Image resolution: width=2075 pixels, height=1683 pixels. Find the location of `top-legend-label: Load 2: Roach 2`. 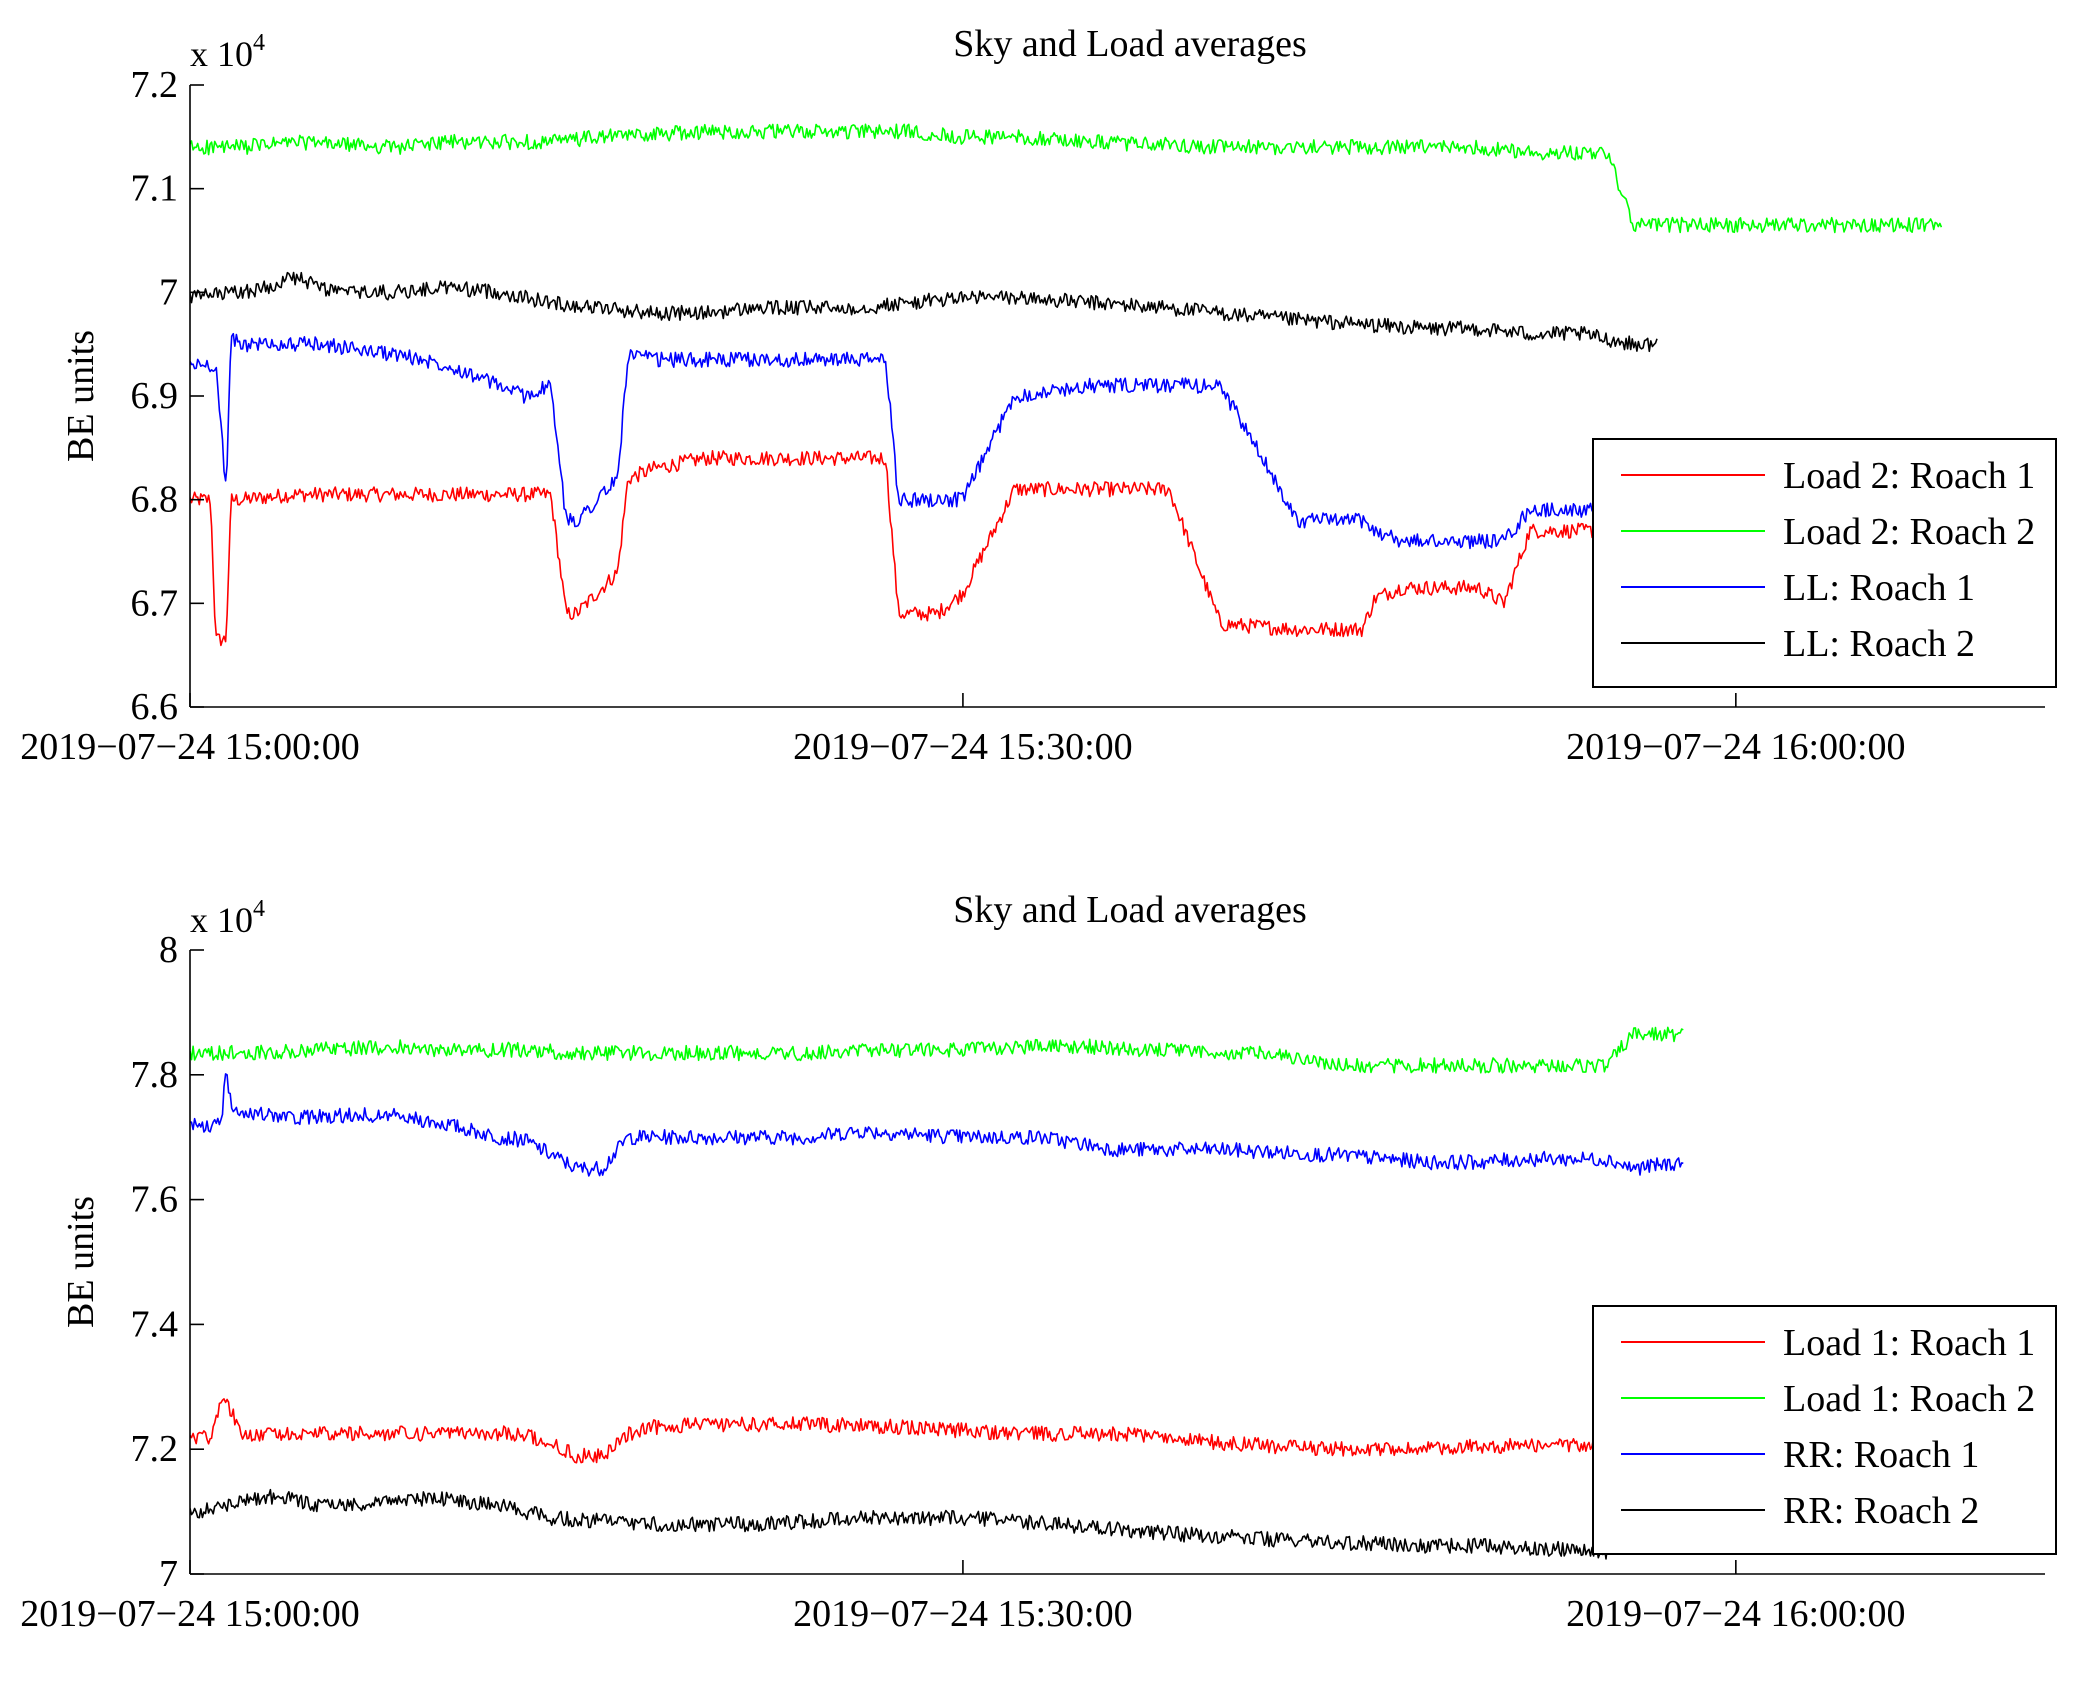

top-legend-label: Load 2: Roach 2 is located at coordinates (1909, 532).